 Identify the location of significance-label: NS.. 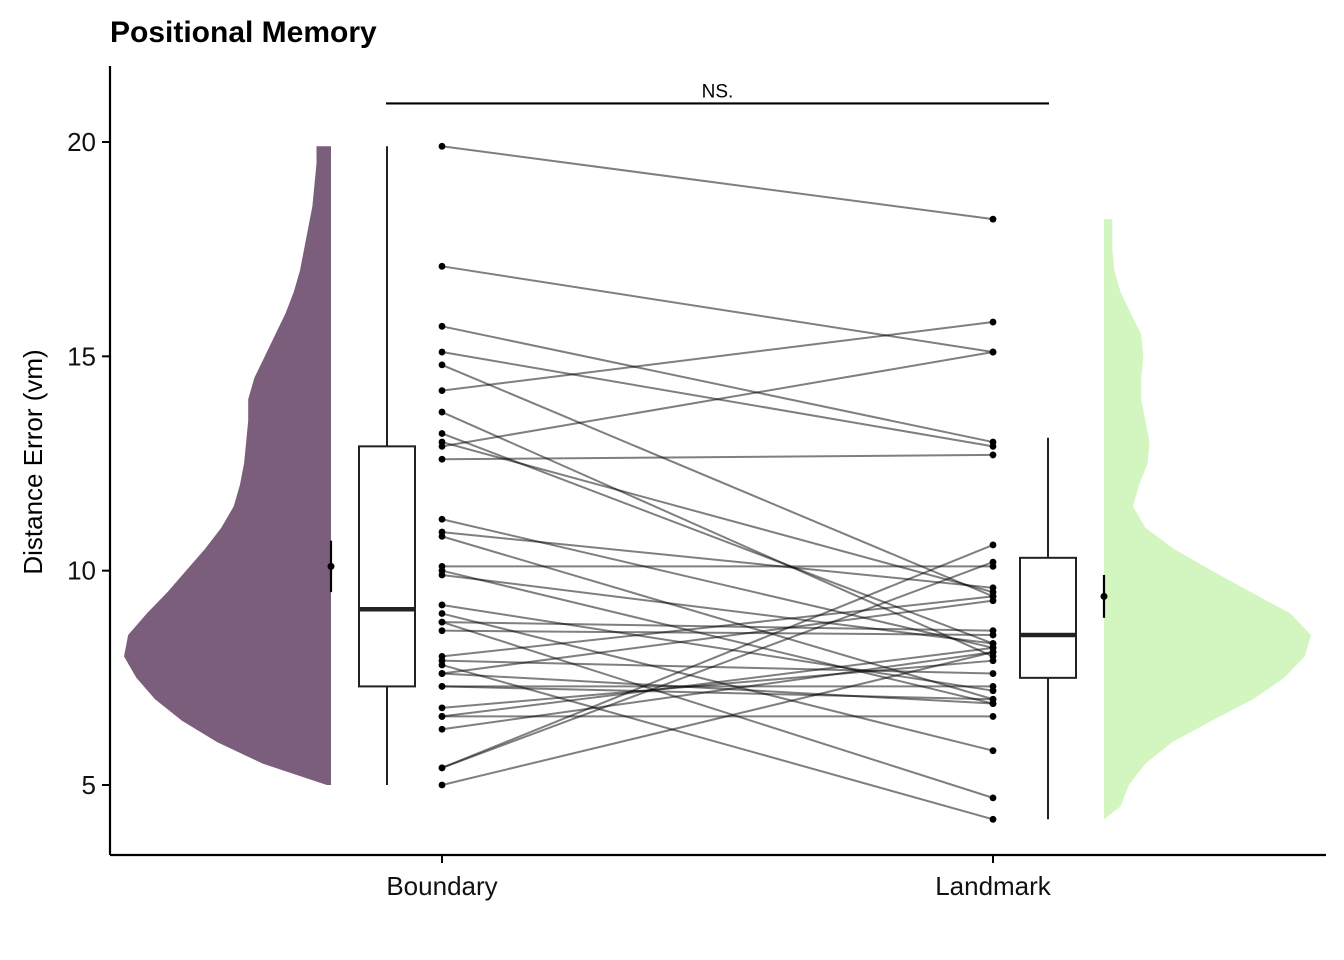
(718, 91).